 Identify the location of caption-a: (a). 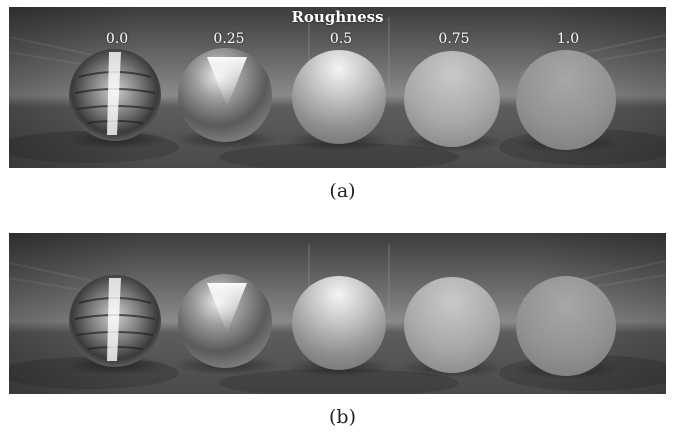
(342, 191).